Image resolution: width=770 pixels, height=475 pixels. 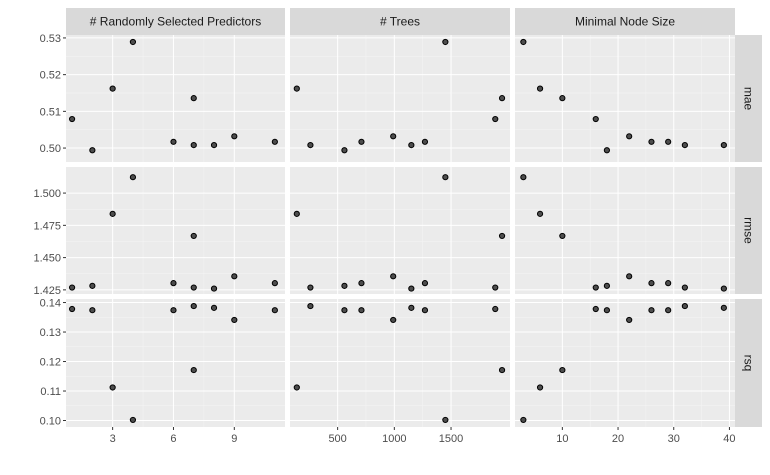 What do you see at coordinates (337, 439) in the screenshot?
I see `x-tick-label-column-2-1: 500` at bounding box center [337, 439].